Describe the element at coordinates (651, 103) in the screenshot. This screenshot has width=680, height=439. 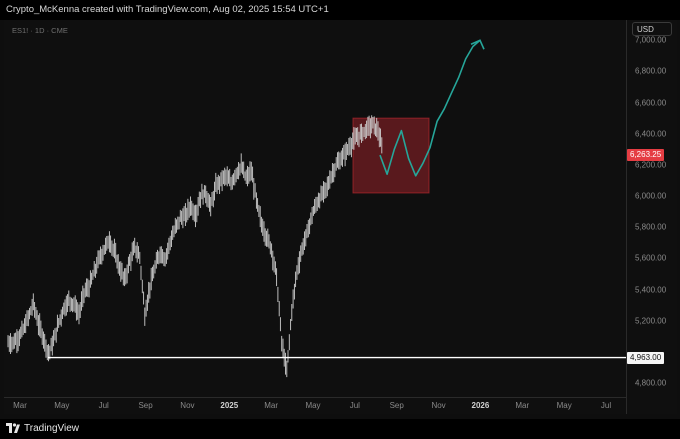
I see `price-tick: 6,600.00` at that location.